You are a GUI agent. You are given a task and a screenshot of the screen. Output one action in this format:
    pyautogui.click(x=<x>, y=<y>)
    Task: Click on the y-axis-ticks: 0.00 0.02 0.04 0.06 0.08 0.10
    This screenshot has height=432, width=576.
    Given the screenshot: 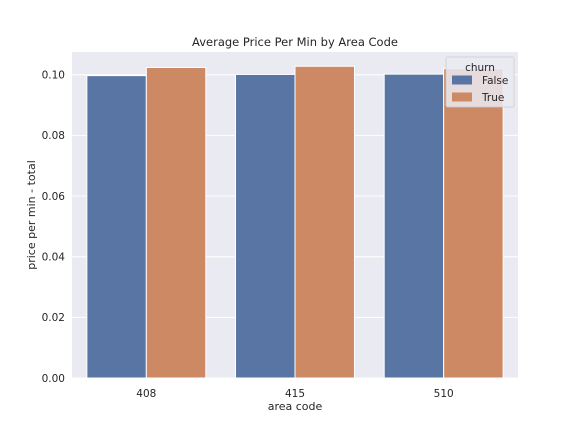 What is the action you would take?
    pyautogui.click(x=54, y=227)
    